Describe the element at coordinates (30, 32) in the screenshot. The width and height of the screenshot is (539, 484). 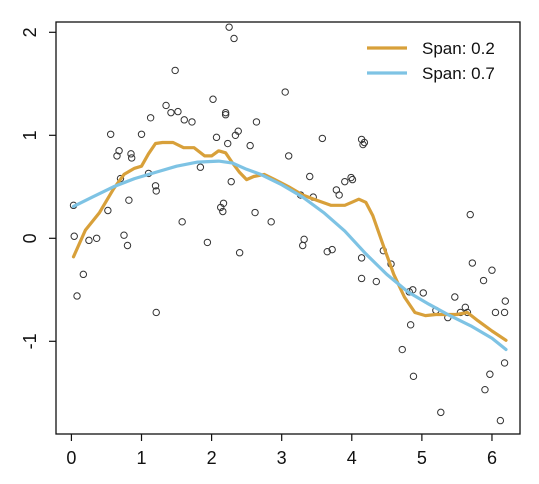
I see `y-tick-label: 2` at that location.